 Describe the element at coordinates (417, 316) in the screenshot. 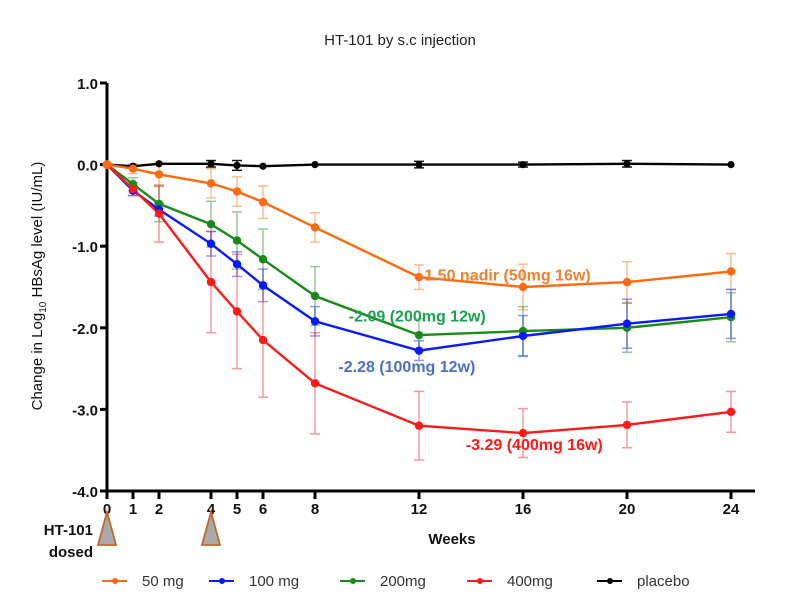

I see `annotation-label: -2.09 (200mg 12w)` at that location.